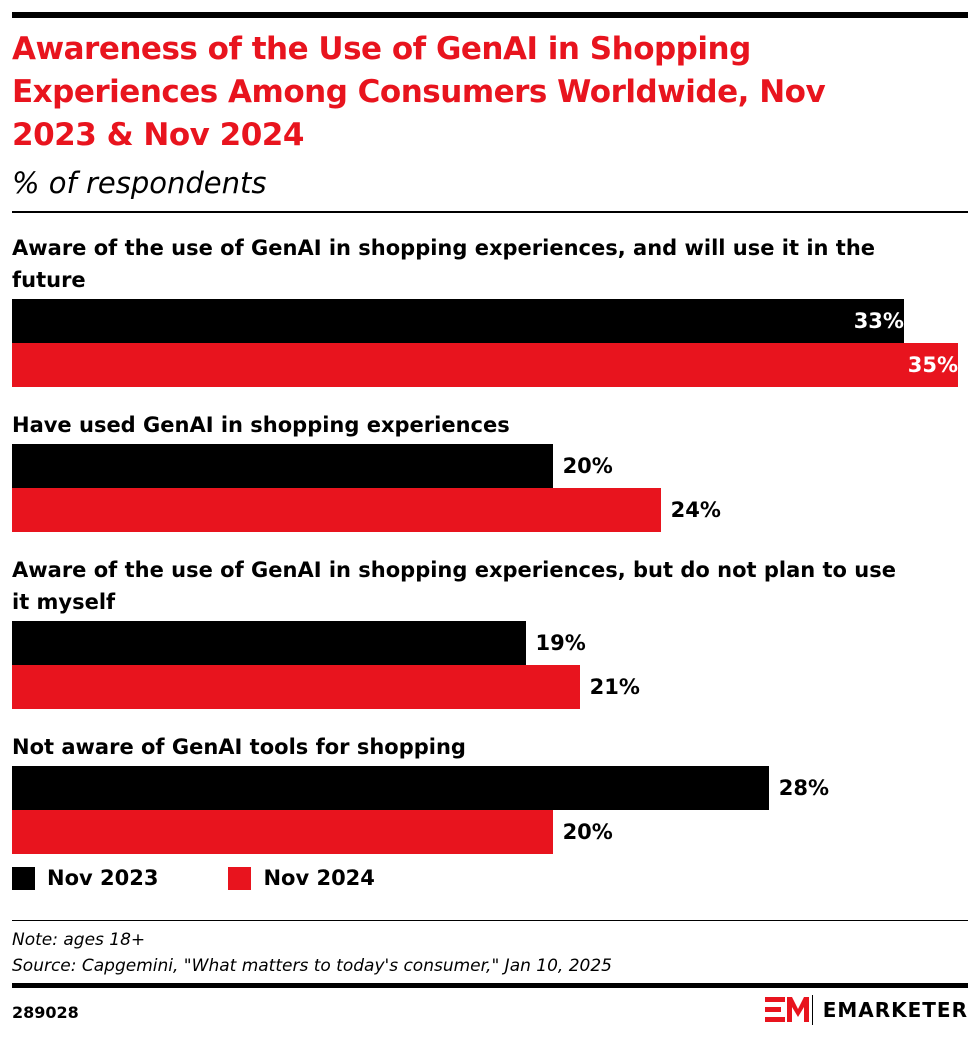 Image resolution: width=980 pixels, height=1039 pixels. I want to click on legend-item: Nov 2024, so click(301, 878).